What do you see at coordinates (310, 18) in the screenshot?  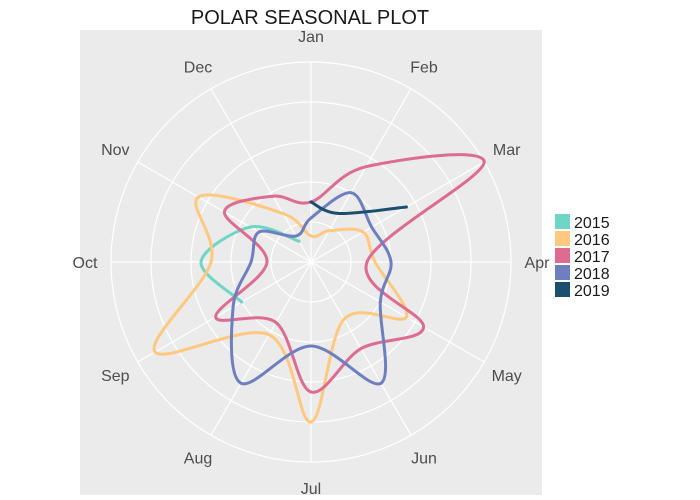 I see `chart-title: POLAR SEASONAL PLOT` at bounding box center [310, 18].